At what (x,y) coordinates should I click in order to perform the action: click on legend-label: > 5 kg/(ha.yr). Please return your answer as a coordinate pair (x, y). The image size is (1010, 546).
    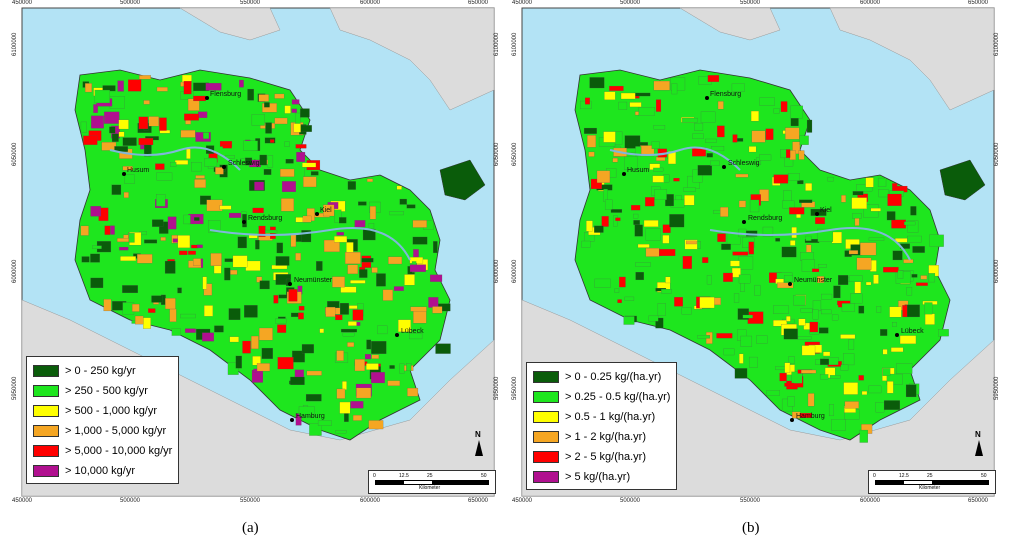
    Looking at the image, I should click on (598, 477).